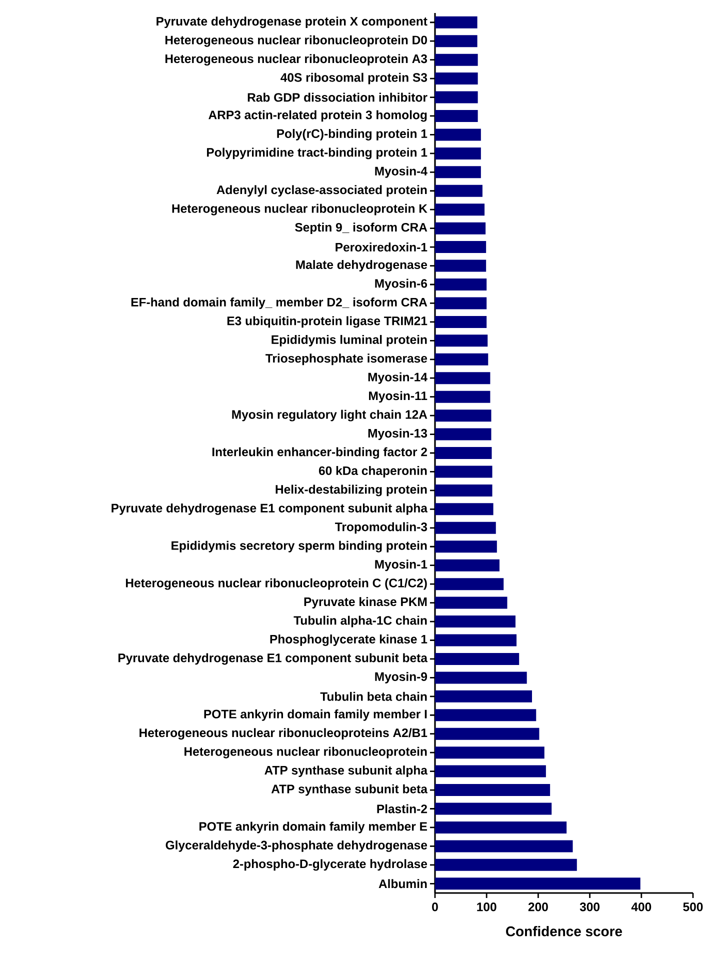 This screenshot has height=955, width=707. What do you see at coordinates (354, 78) in the screenshot?
I see `y-tick-label: 40S ribosomal protein S3` at bounding box center [354, 78].